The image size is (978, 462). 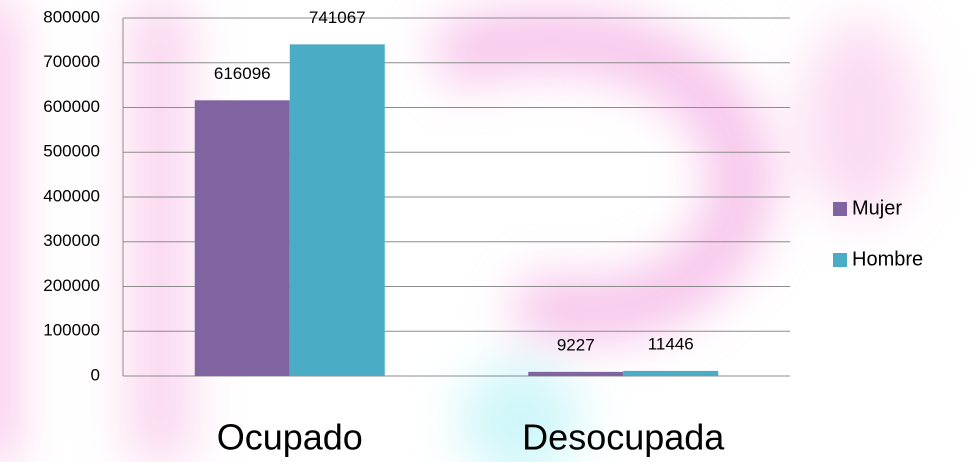 I want to click on x-tick-label: Desocupada, so click(x=623, y=437).